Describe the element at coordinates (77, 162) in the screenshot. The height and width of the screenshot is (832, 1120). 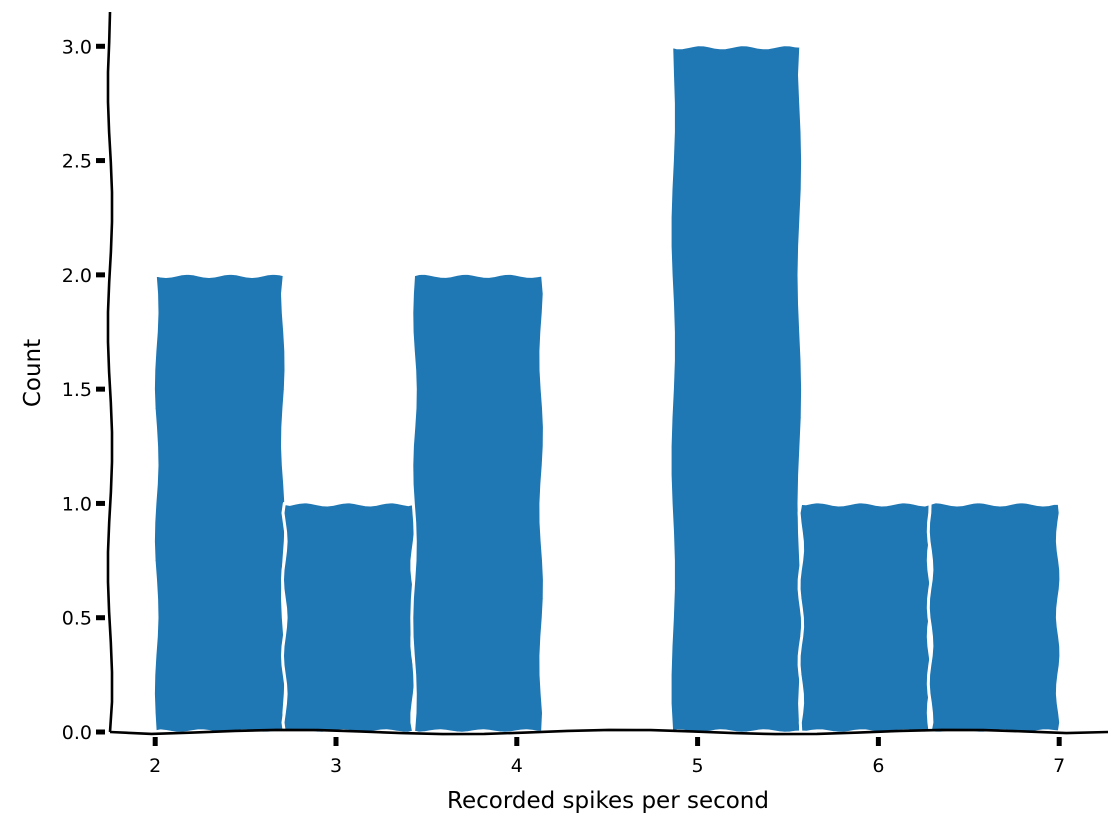
I see `y-tick-label: 2.5` at that location.